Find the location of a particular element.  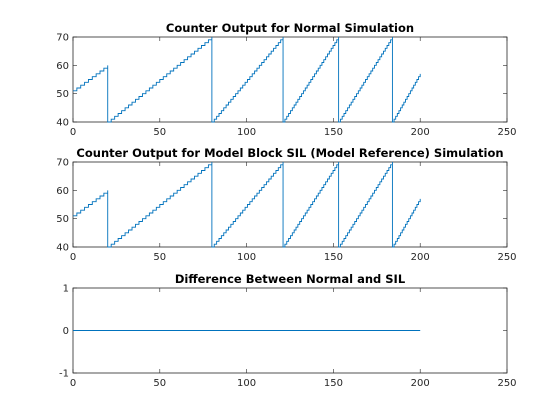

y-tick-label: -1 is located at coordinates (64, 374).